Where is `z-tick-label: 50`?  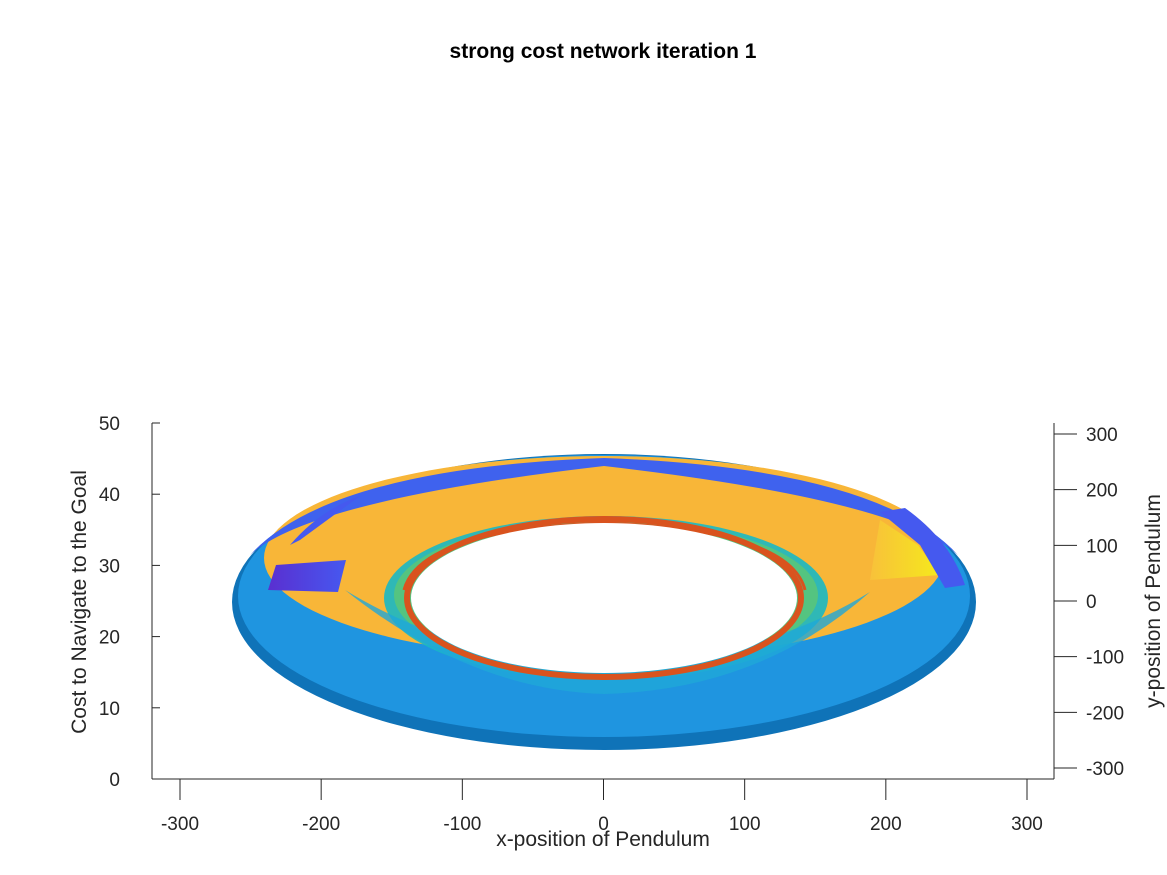 z-tick-label: 50 is located at coordinates (109, 424).